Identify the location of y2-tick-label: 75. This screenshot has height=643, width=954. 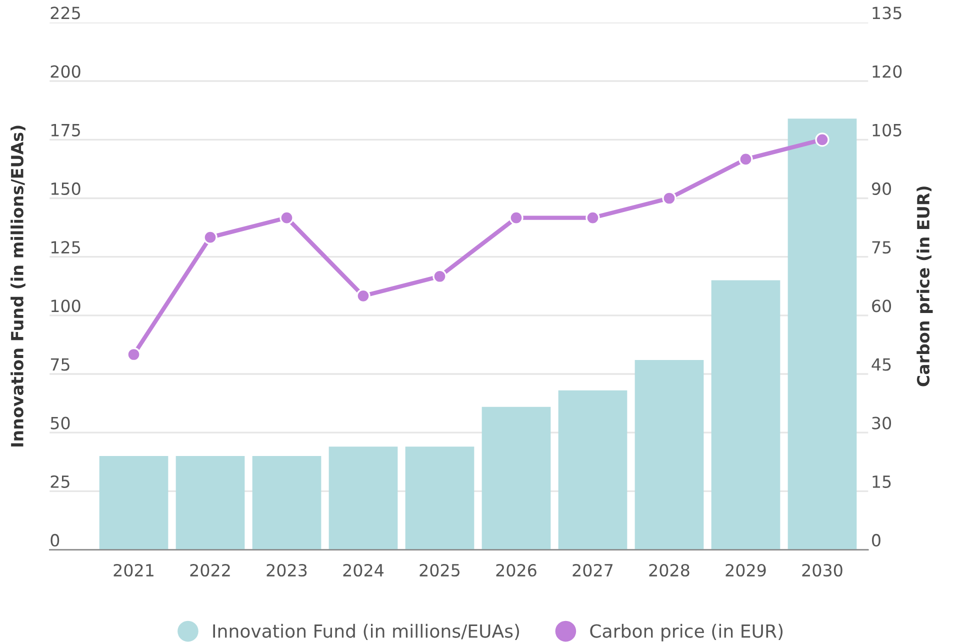
(881, 247).